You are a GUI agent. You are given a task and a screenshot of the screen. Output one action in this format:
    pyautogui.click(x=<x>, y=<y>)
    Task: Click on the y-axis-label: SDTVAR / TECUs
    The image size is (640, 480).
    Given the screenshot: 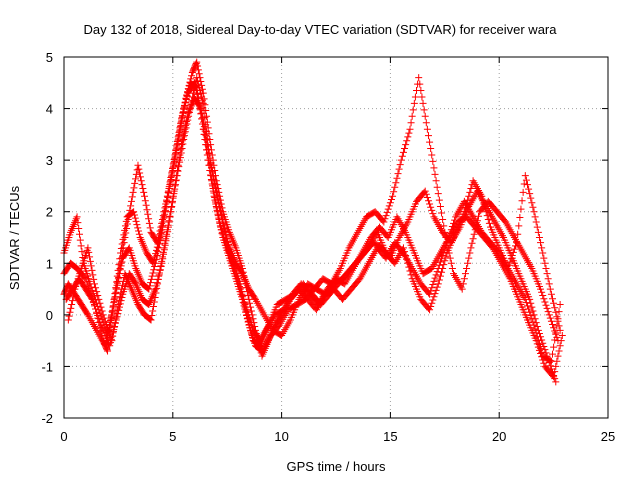 What is the action you would take?
    pyautogui.click(x=14, y=237)
    